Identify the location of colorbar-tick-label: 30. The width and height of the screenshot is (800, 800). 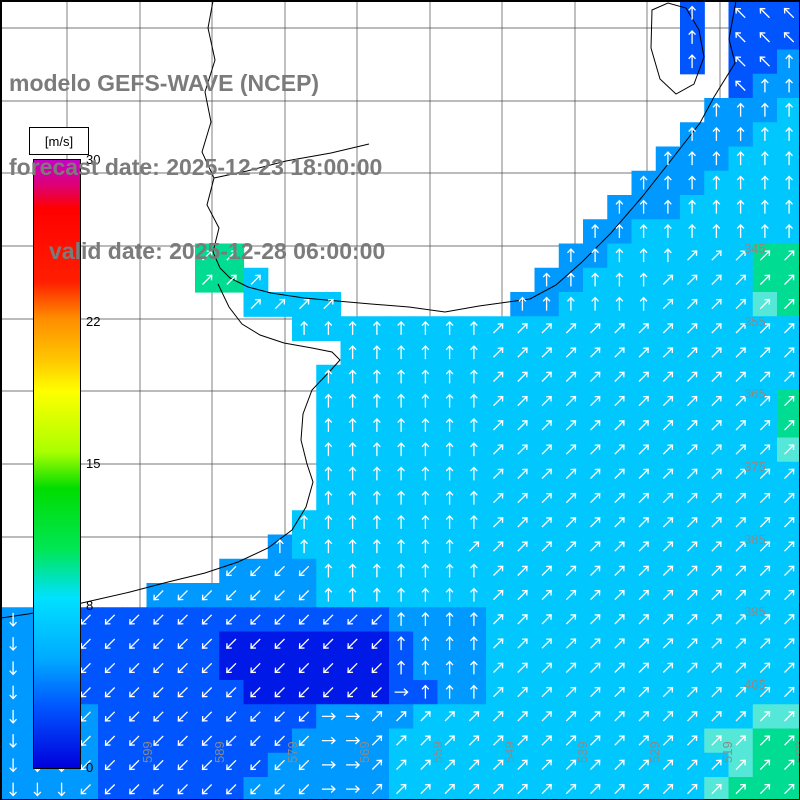
(93, 159).